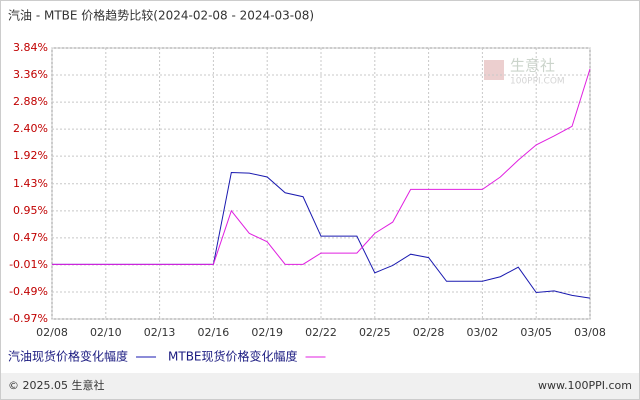 The height and width of the screenshot is (400, 640). I want to click on x-tick-label: 02/16, so click(214, 332).